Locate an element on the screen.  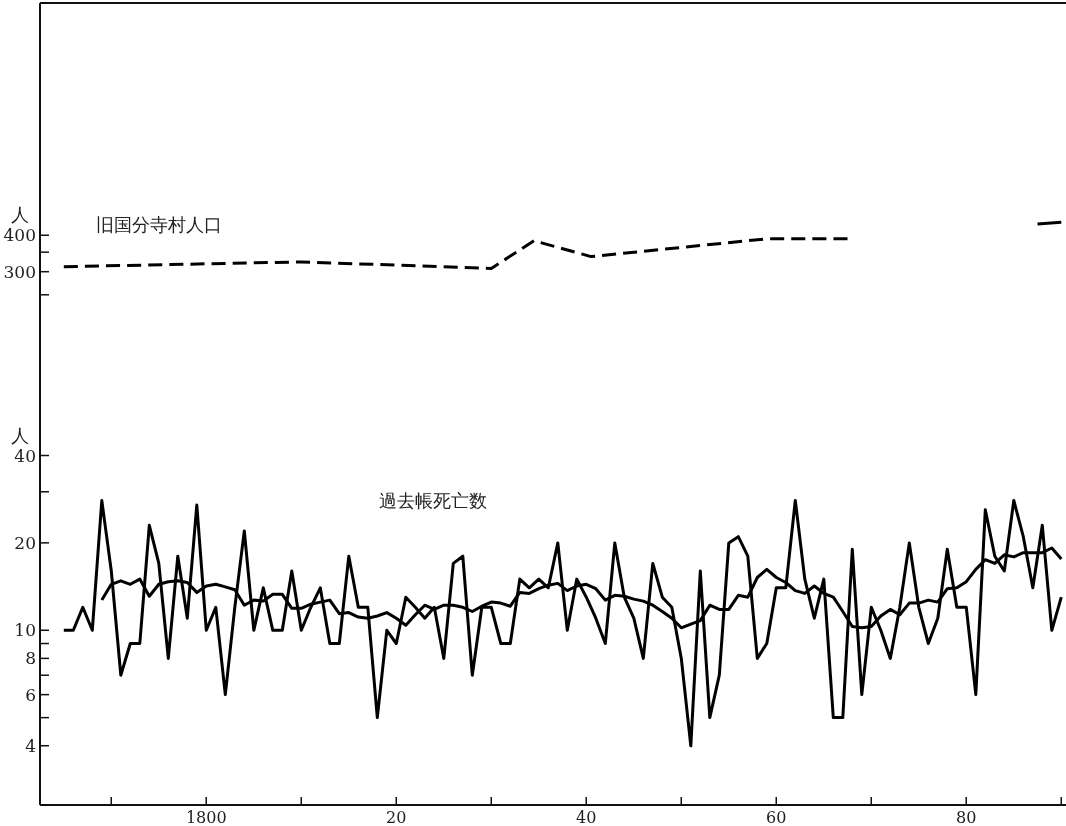
y-tick-label: 10 is located at coordinates (25, 630).